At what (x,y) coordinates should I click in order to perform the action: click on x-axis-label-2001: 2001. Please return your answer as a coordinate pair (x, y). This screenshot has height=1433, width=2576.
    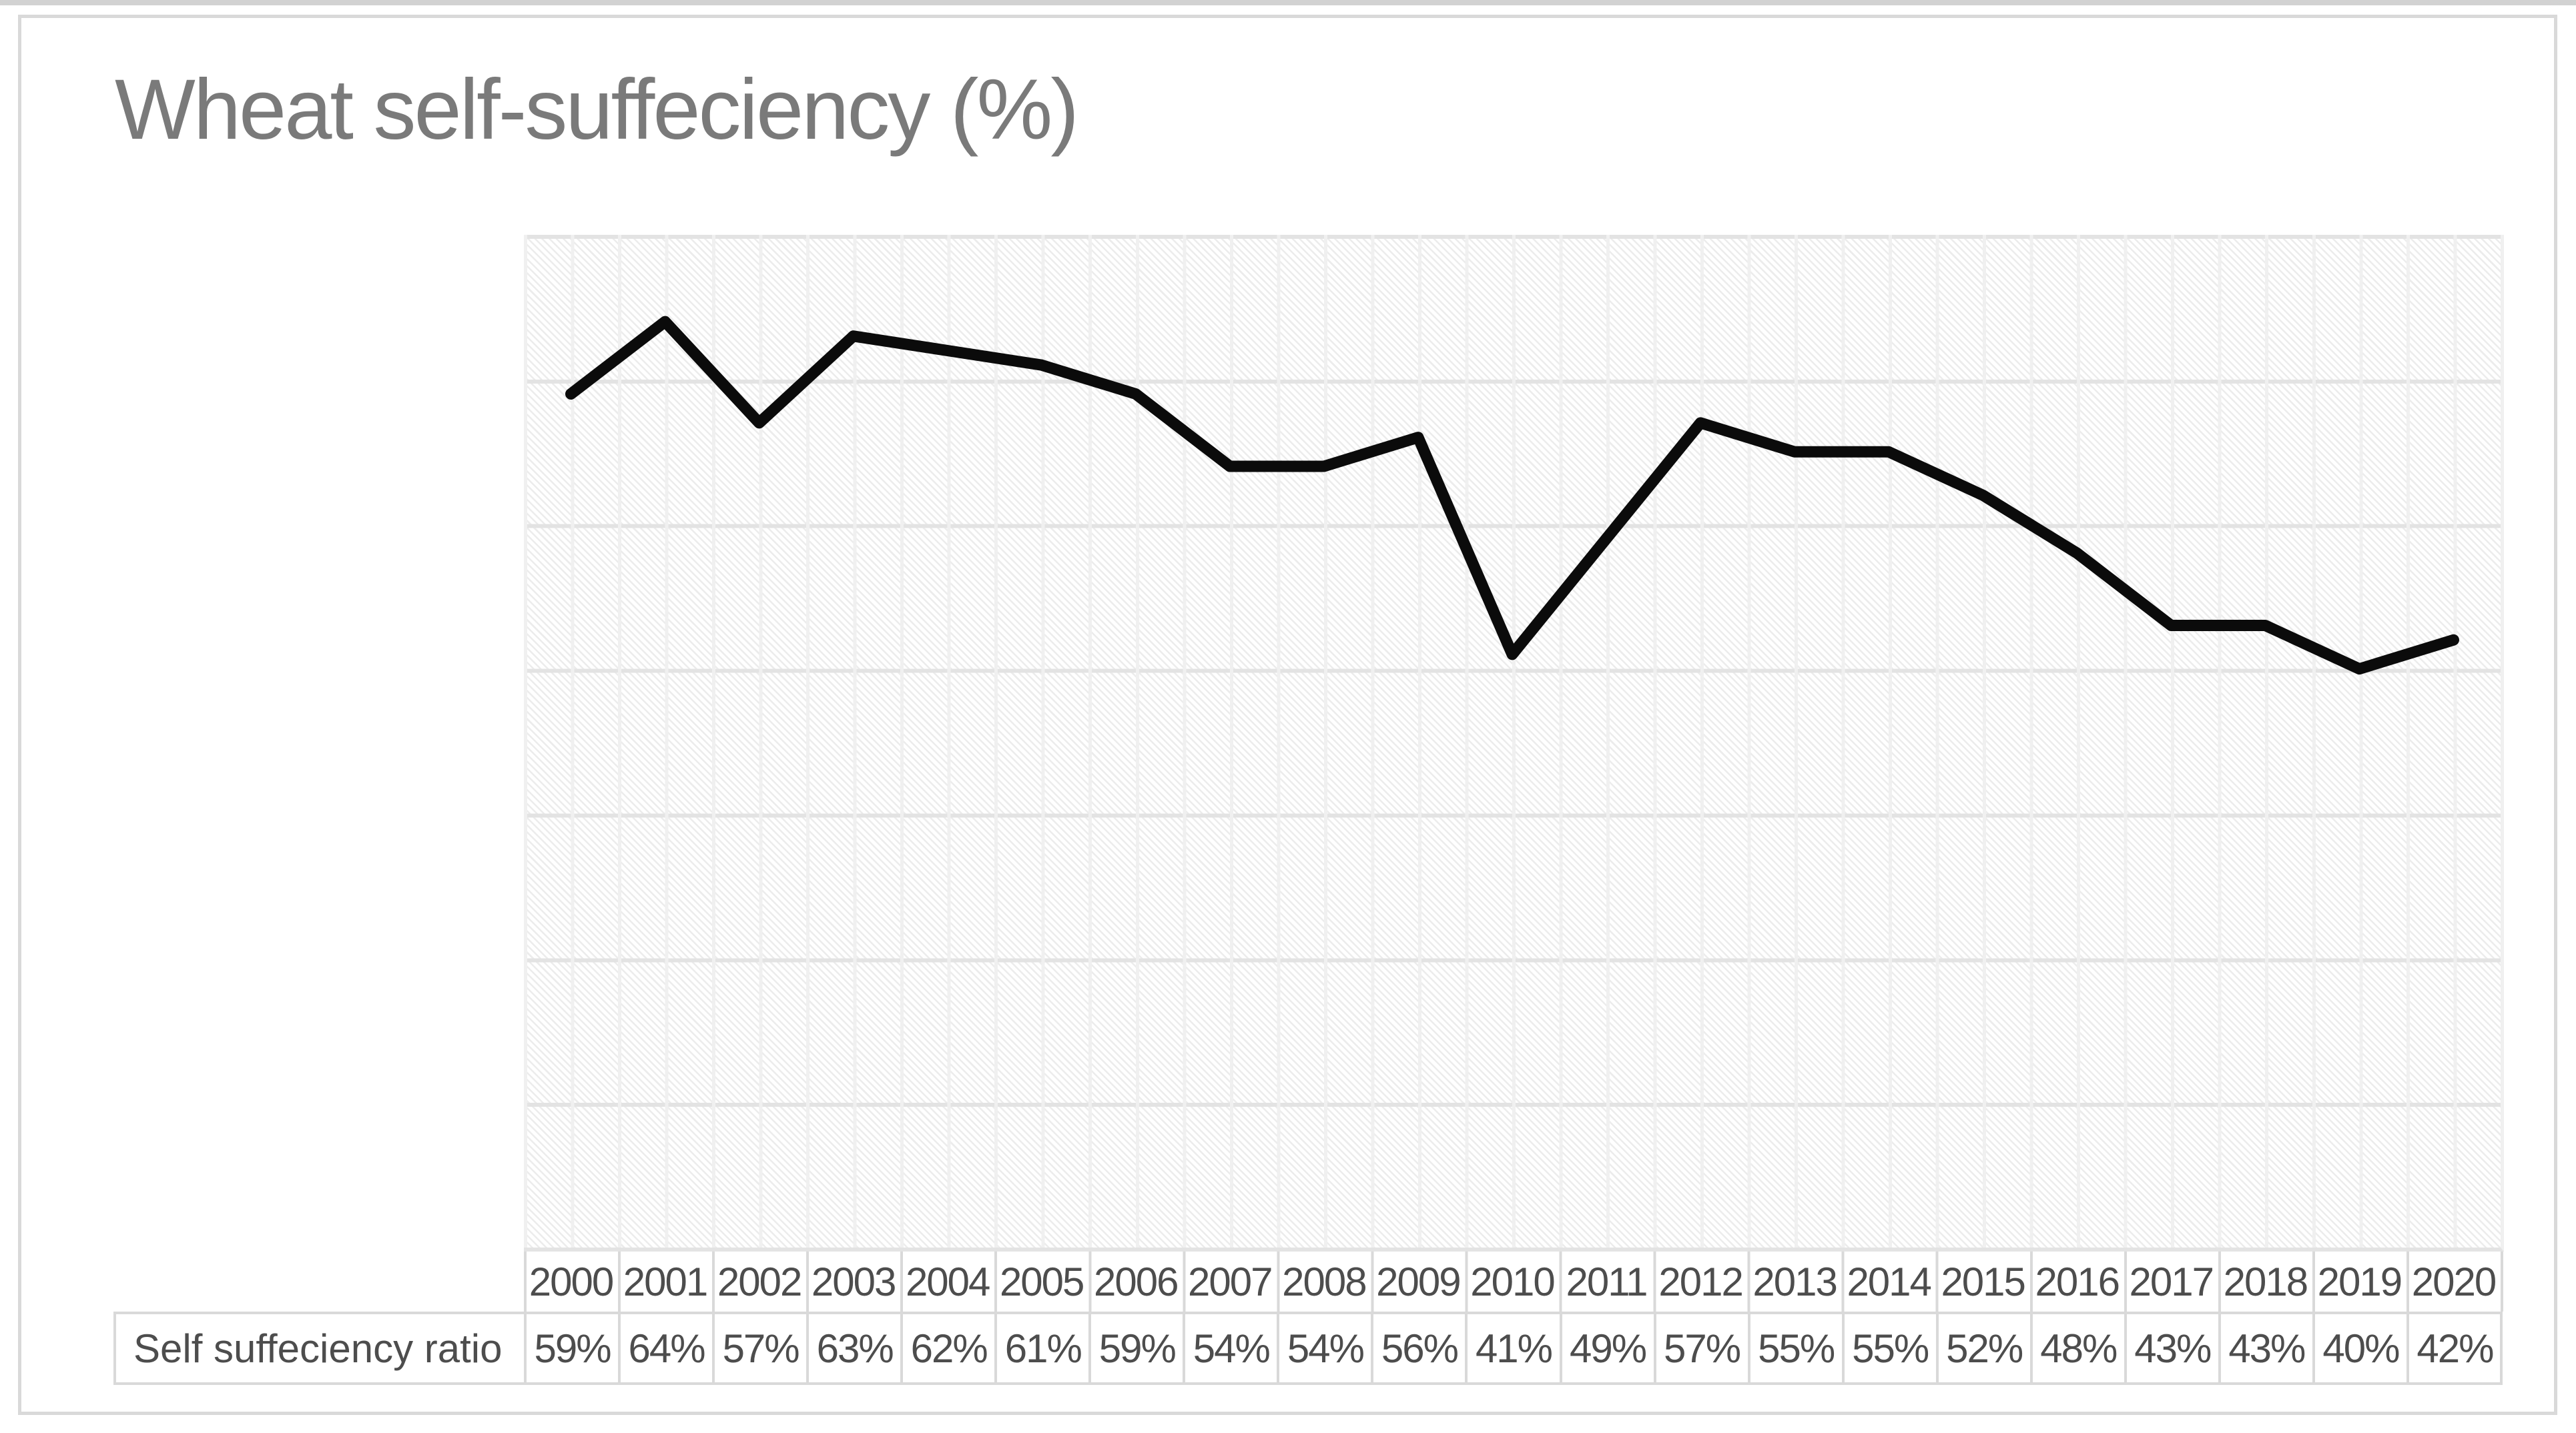
    Looking at the image, I should click on (665, 1282).